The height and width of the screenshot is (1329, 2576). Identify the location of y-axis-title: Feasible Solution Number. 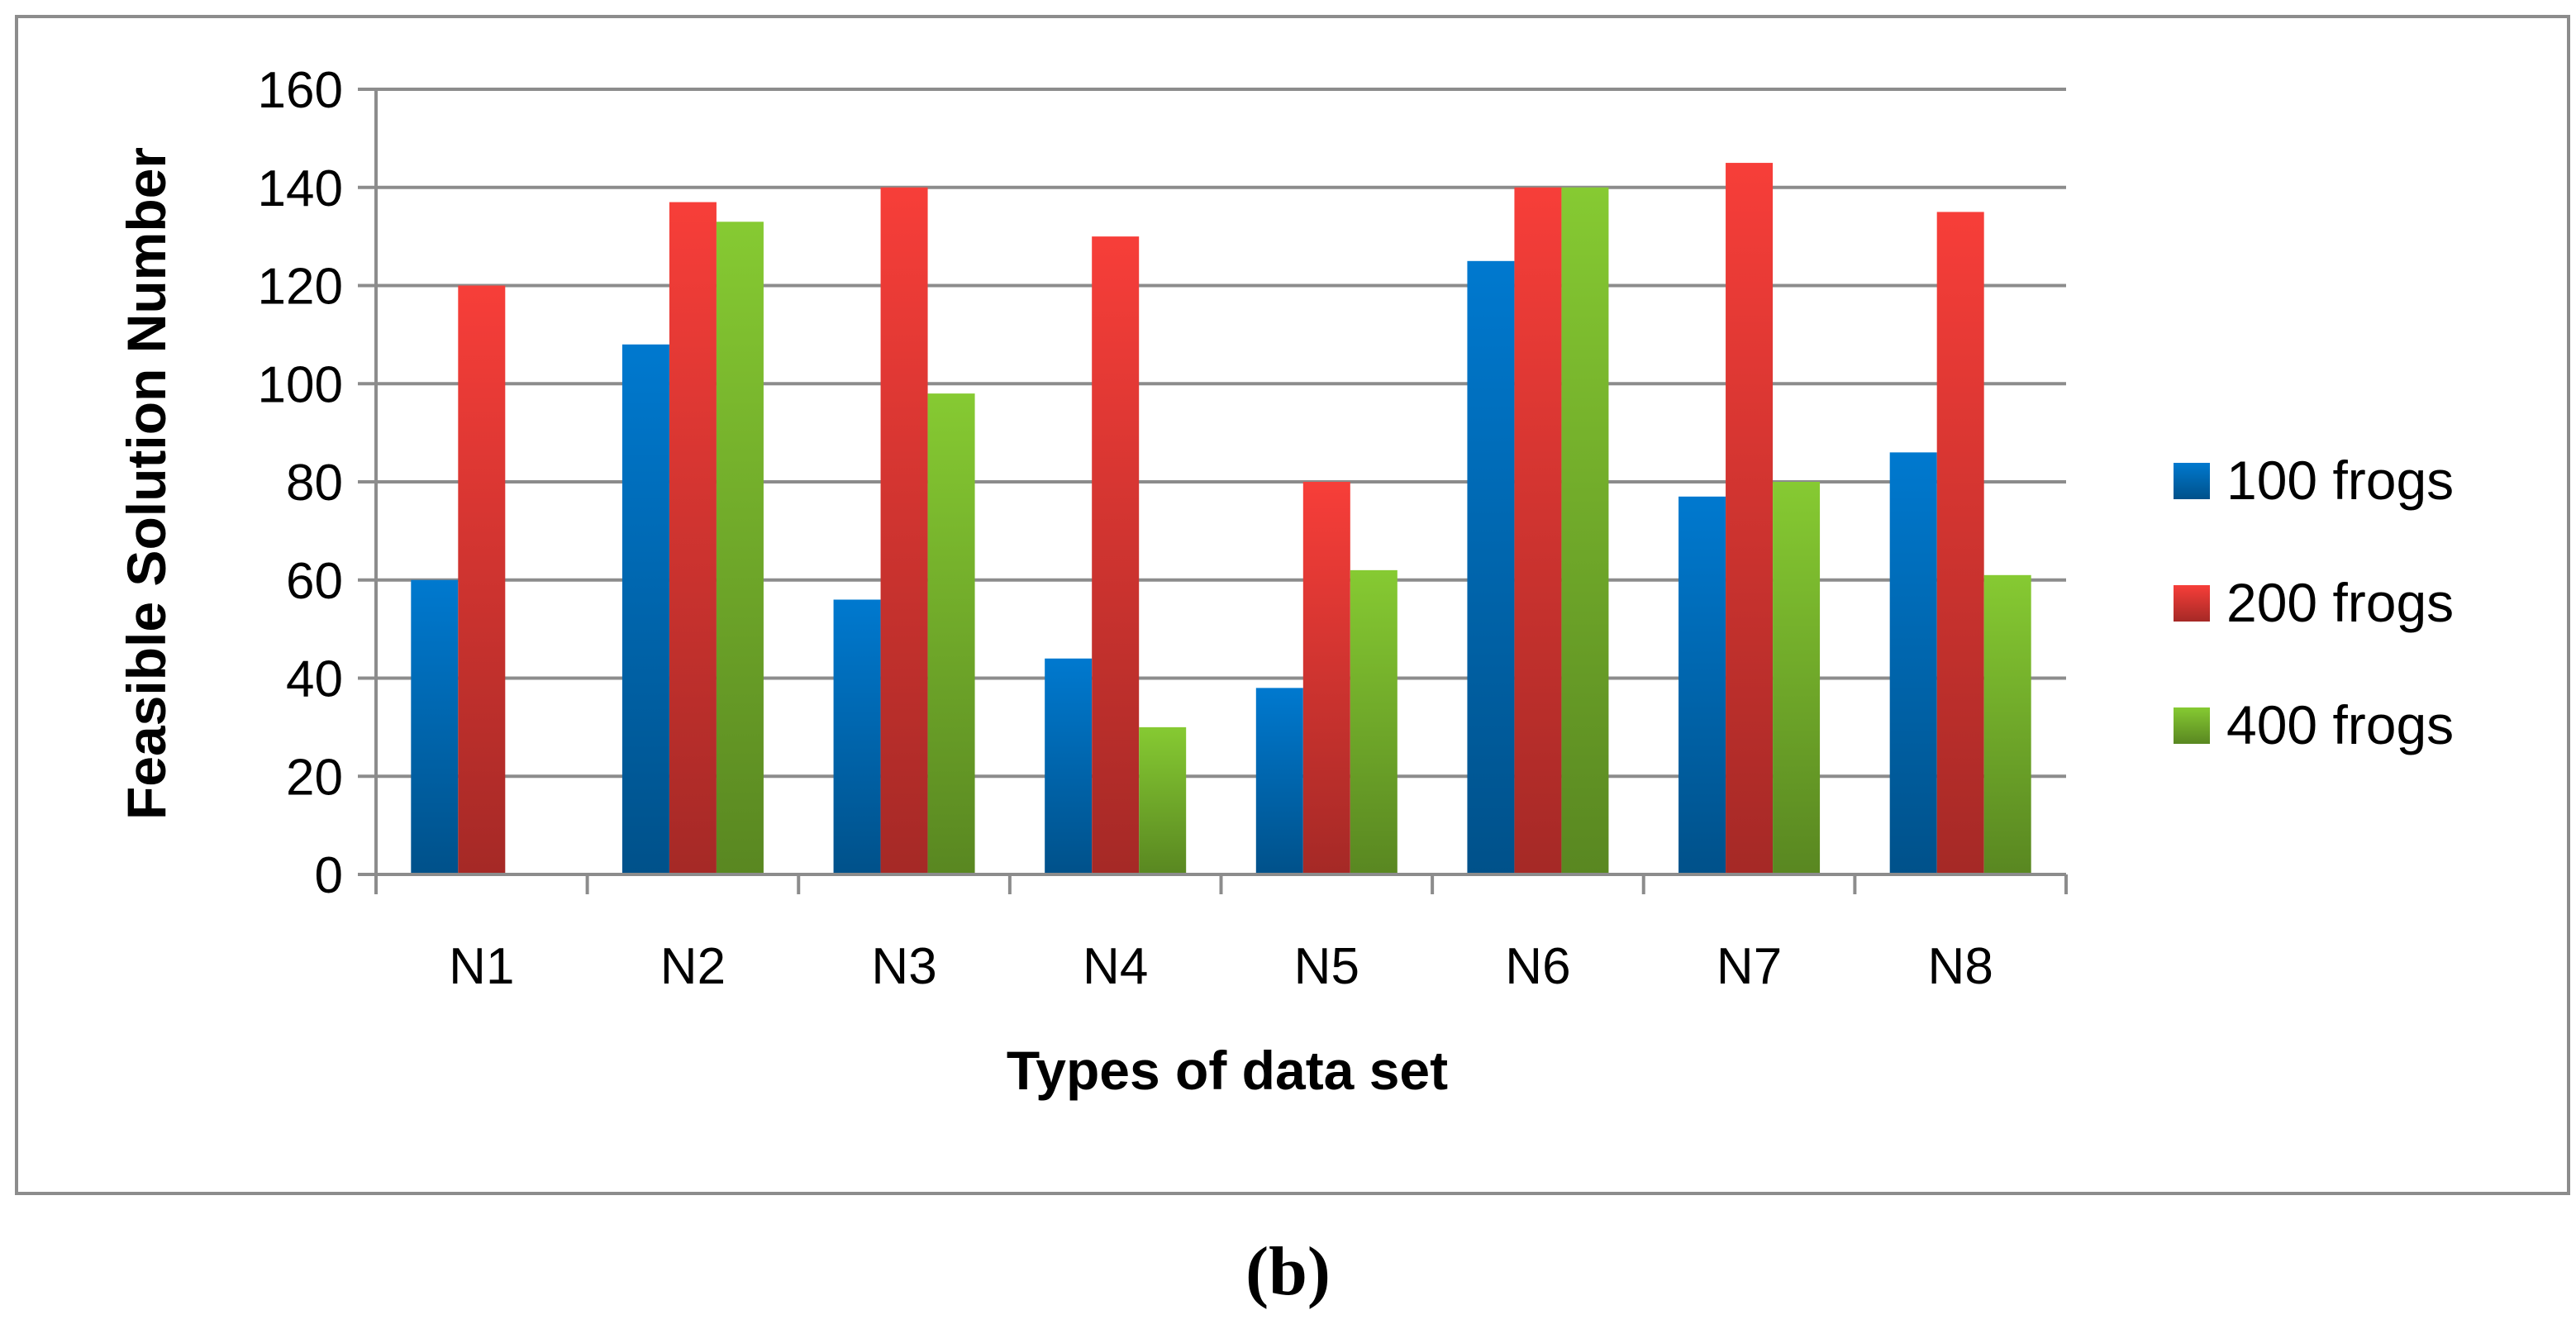
(146, 483).